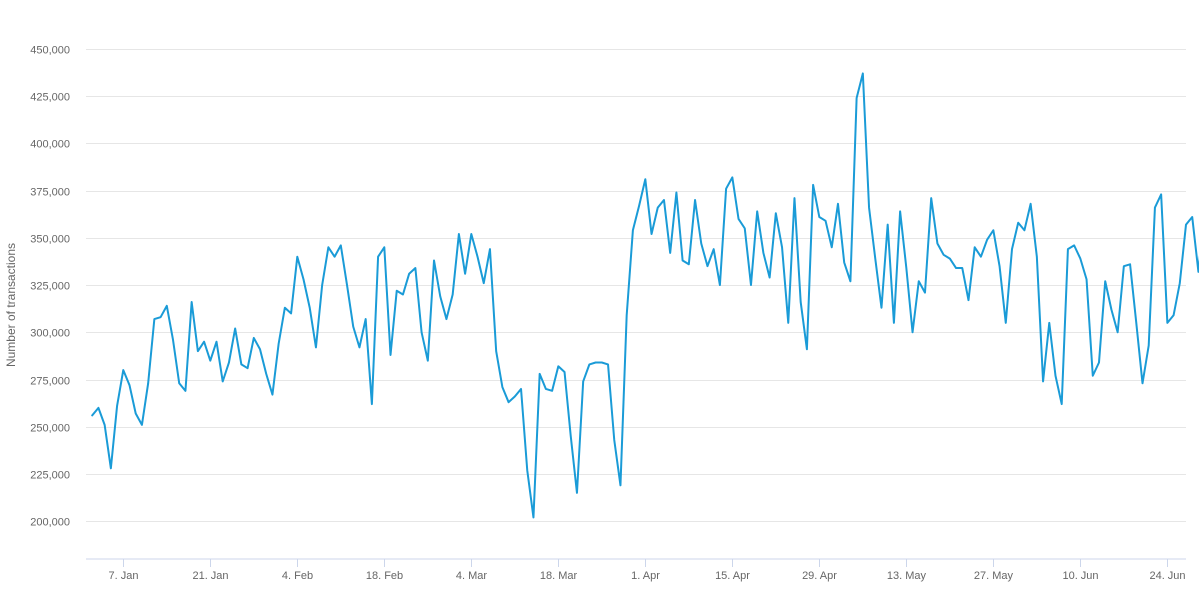 This screenshot has height=600, width=1199. What do you see at coordinates (732, 576) in the screenshot?
I see `x-tick-label: 15. Apr` at bounding box center [732, 576].